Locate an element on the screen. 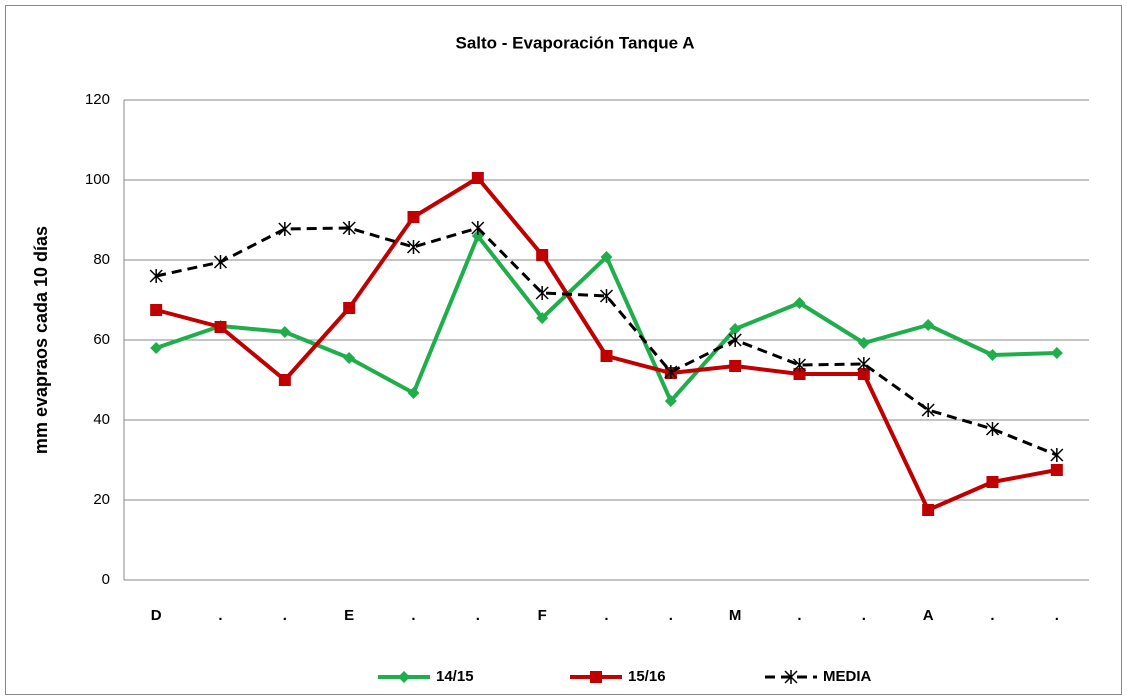  x-tick-label: M is located at coordinates (735, 615).